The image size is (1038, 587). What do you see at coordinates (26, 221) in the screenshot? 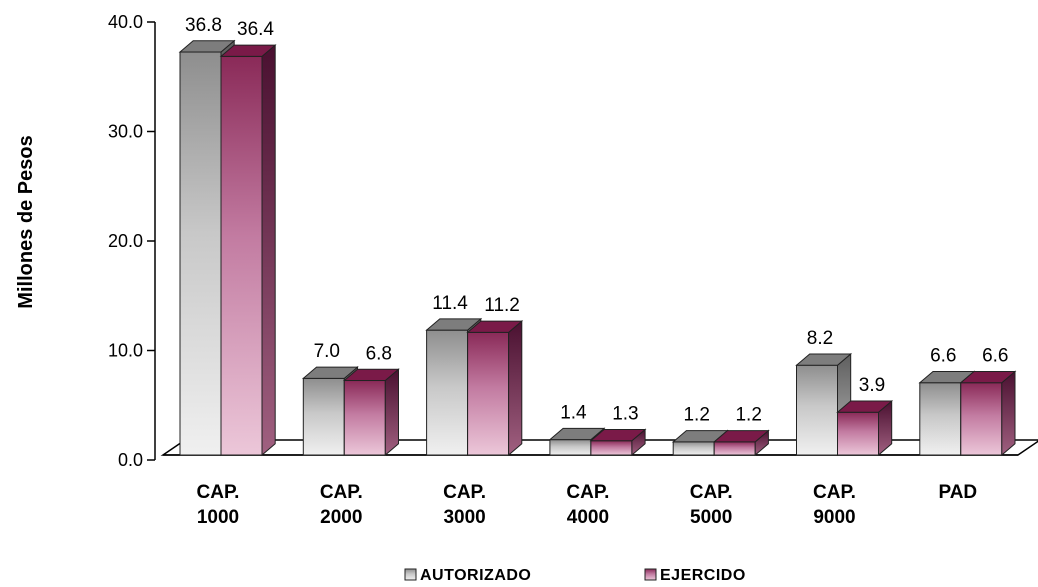
I see `y-axis-title: Millones de Pesos` at bounding box center [26, 221].